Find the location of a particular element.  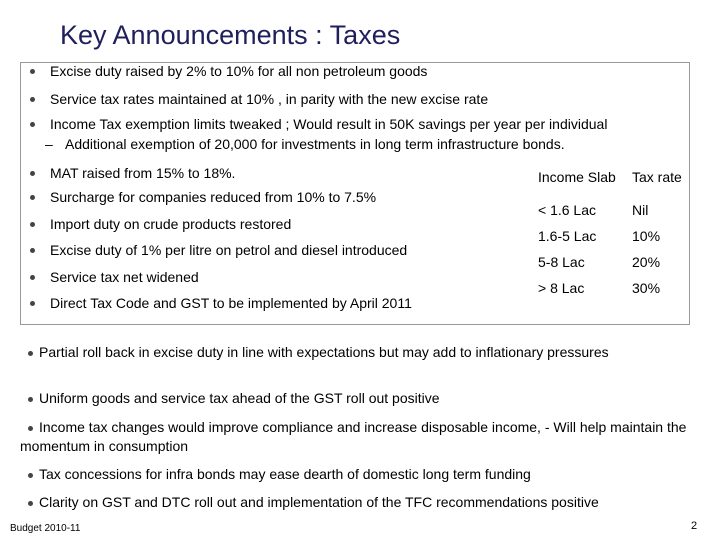

table-header-row: Income Slab Tax rate is located at coordinates (615, 177).